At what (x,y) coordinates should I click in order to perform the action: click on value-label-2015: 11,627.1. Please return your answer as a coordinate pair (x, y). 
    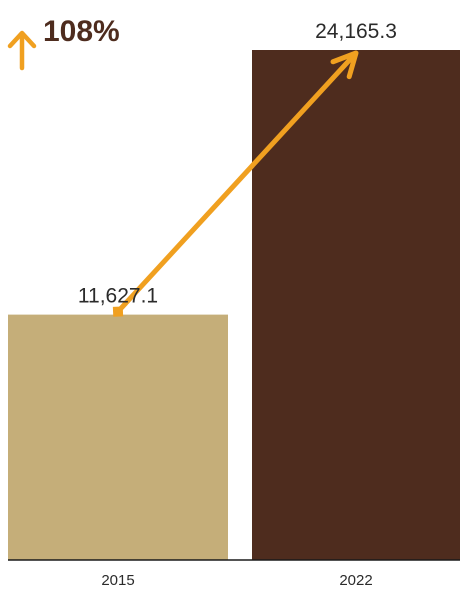
    Looking at the image, I should click on (118, 296).